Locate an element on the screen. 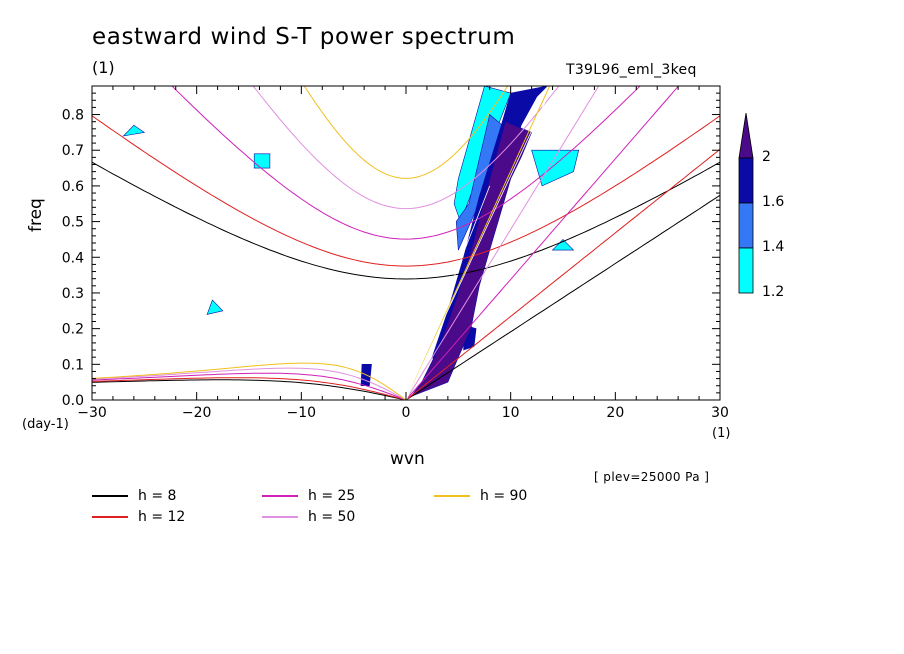 The image size is (904, 654). legend-item: h = 25 is located at coordinates (308, 496).